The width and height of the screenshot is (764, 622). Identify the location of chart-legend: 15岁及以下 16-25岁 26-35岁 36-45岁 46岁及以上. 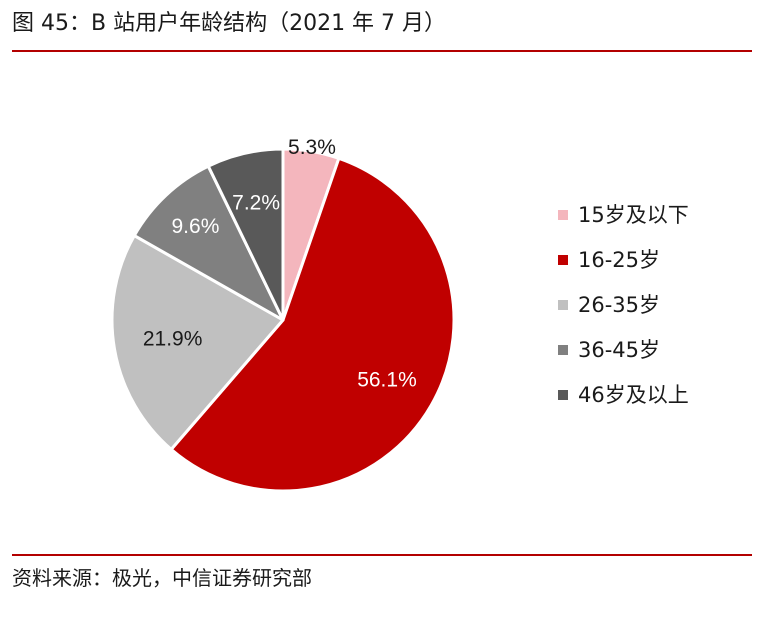
(623, 305).